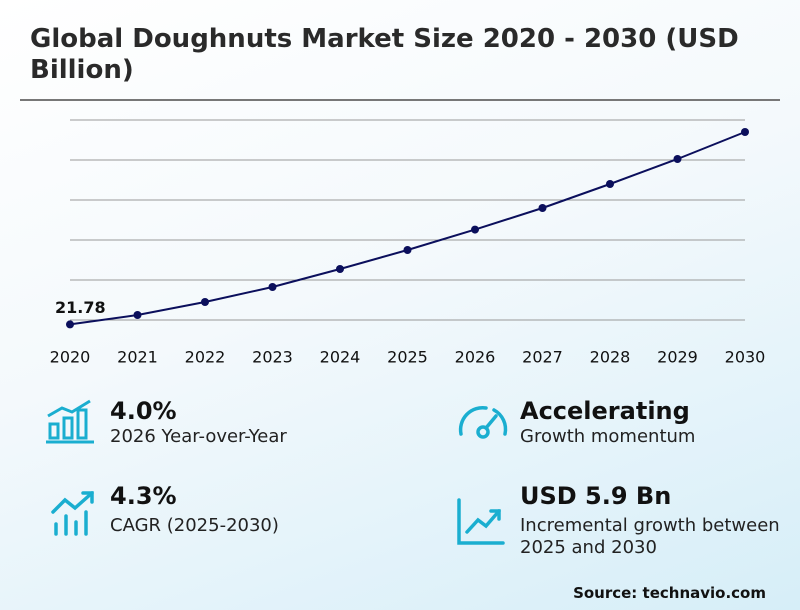 The height and width of the screenshot is (610, 800). I want to click on stat-value: 4.0%, so click(143, 411).